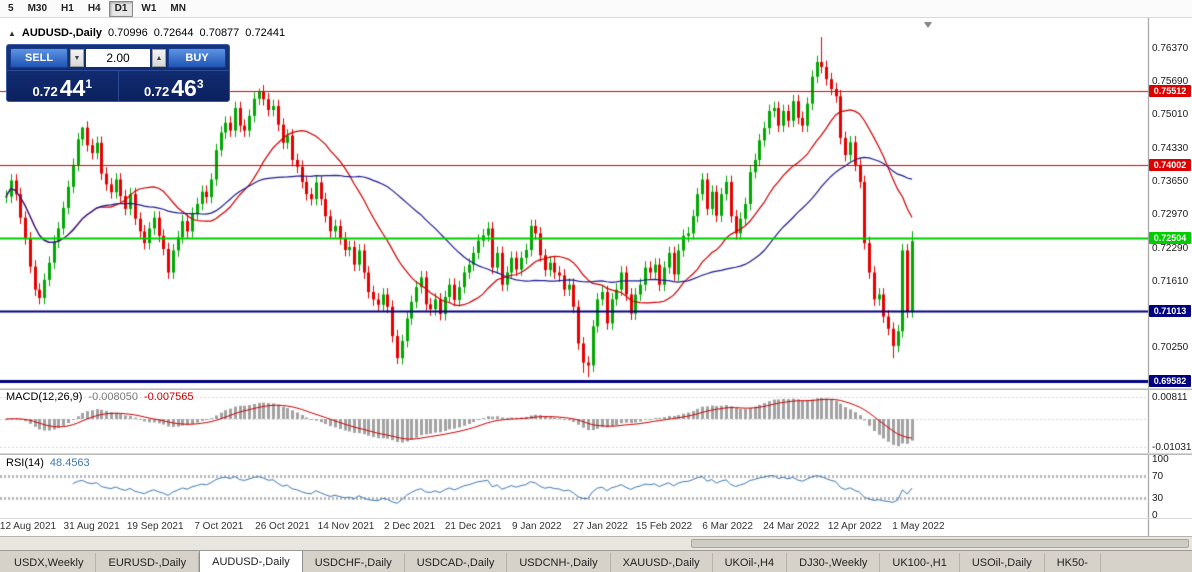 Image resolution: width=1192 pixels, height=572 pixels. What do you see at coordinates (72, 88) in the screenshot?
I see `sell-price-pips: 44` at bounding box center [72, 88].